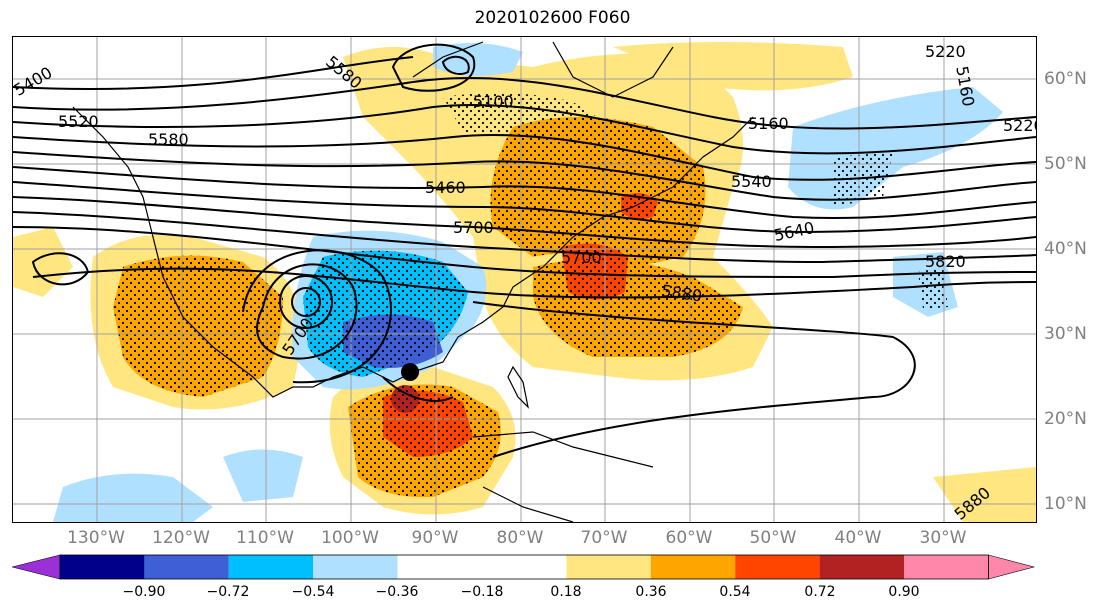  What do you see at coordinates (1012, 567) in the screenshot?
I see `colorbar-extend-high` at bounding box center [1012, 567].